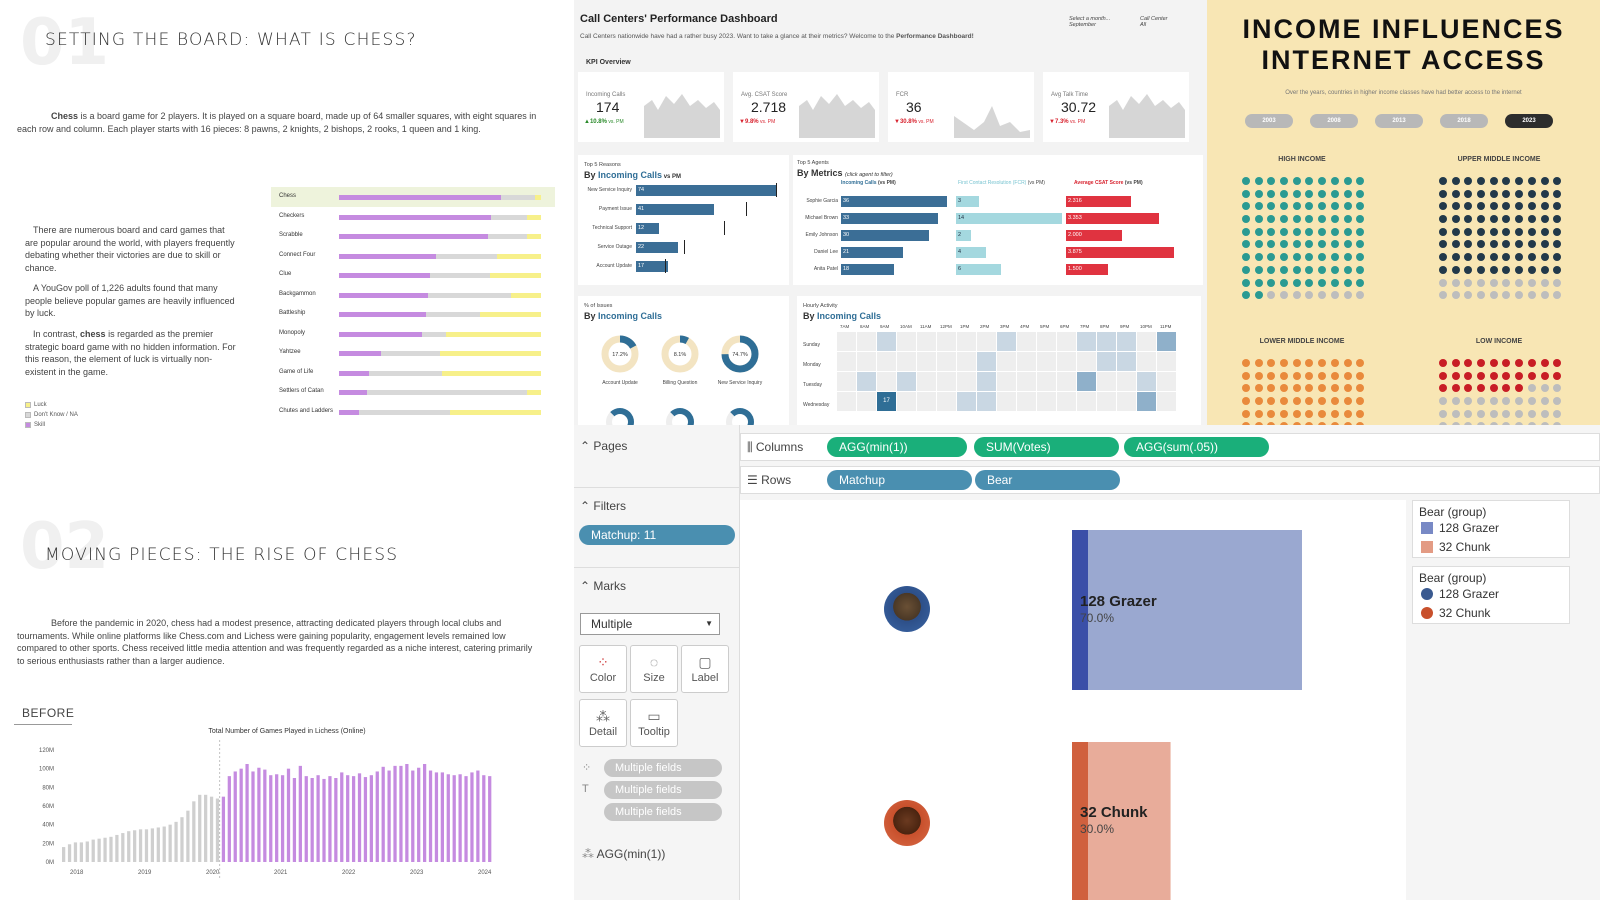  What do you see at coordinates (967, 201) in the screenshot?
I see `agent-fcr-bar: 3` at bounding box center [967, 201].